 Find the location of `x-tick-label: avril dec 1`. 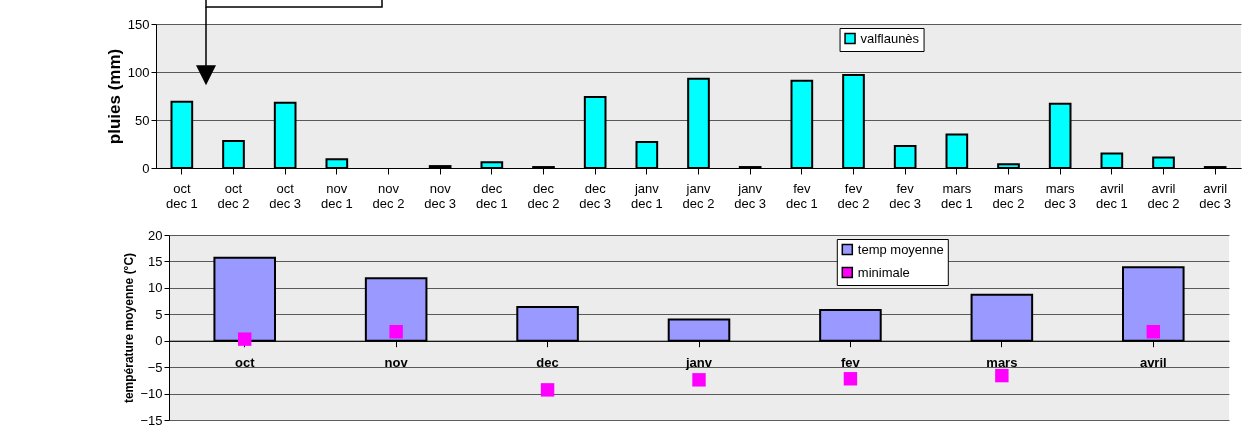

x-tick-label: avril dec 1 is located at coordinates (1111, 195).